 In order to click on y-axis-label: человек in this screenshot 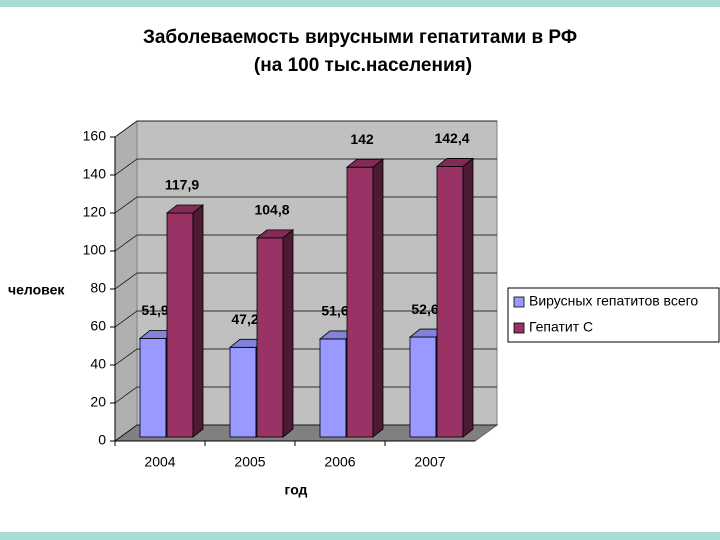, I will do `click(36, 290)`.